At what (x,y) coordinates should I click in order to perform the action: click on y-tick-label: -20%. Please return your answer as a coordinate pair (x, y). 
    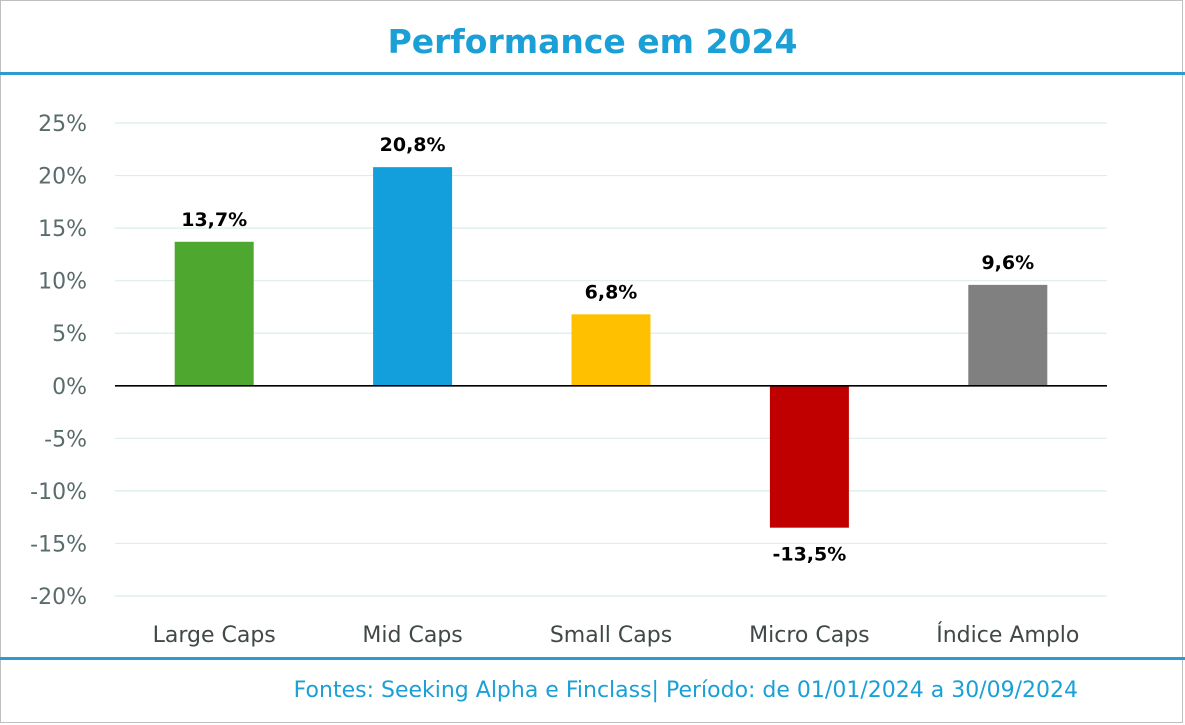
    Looking at the image, I should click on (58, 597).